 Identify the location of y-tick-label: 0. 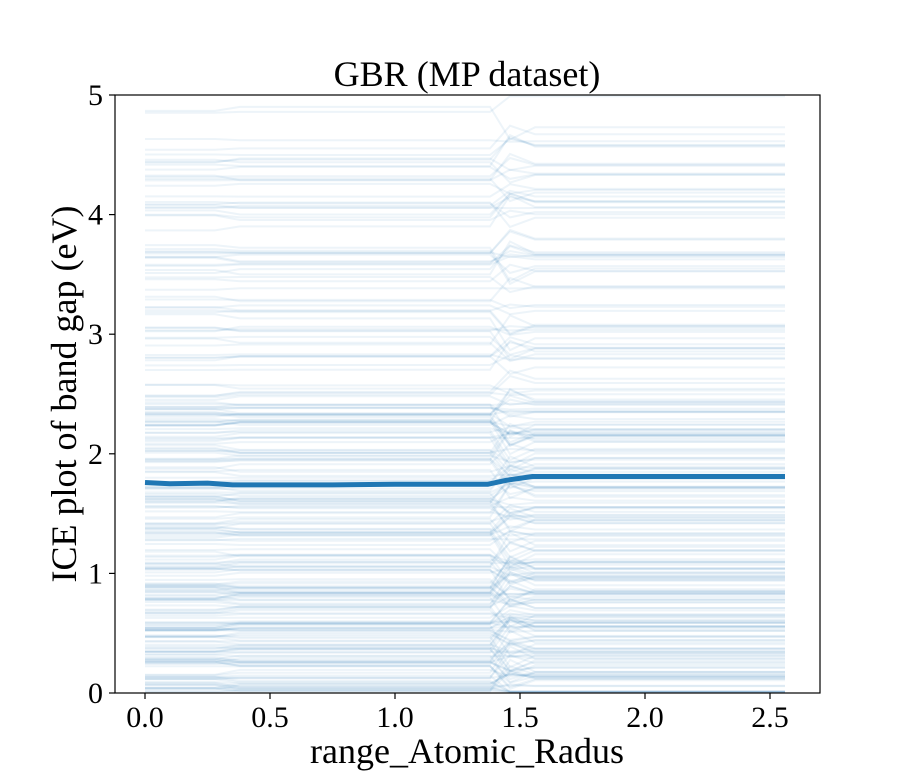
(95, 693).